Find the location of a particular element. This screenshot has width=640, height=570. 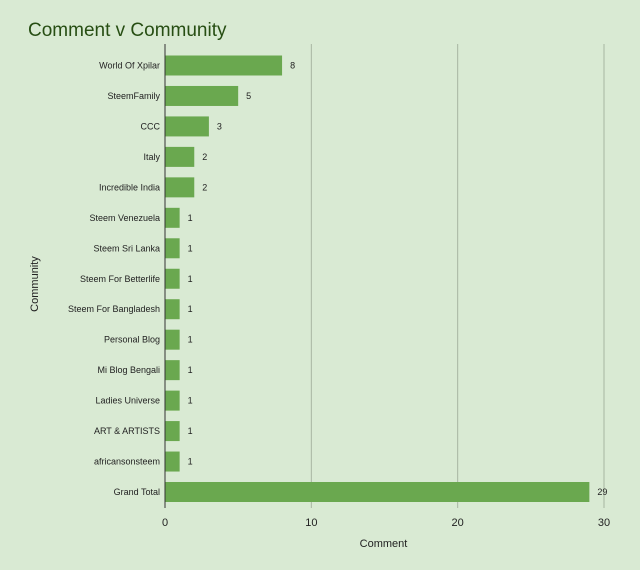

category-label: CCC is located at coordinates (151, 126).